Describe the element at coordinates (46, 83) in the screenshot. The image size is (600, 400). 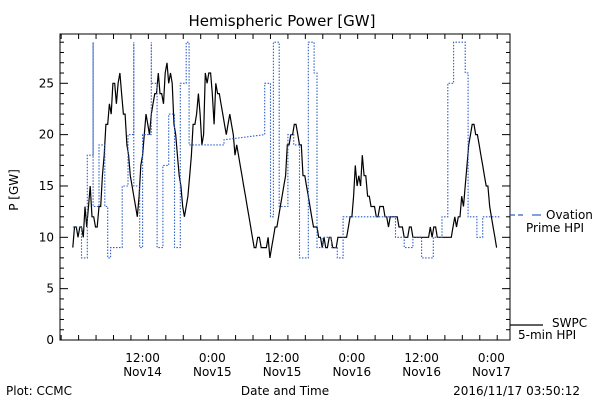
I see `y-tick-label: 25` at that location.